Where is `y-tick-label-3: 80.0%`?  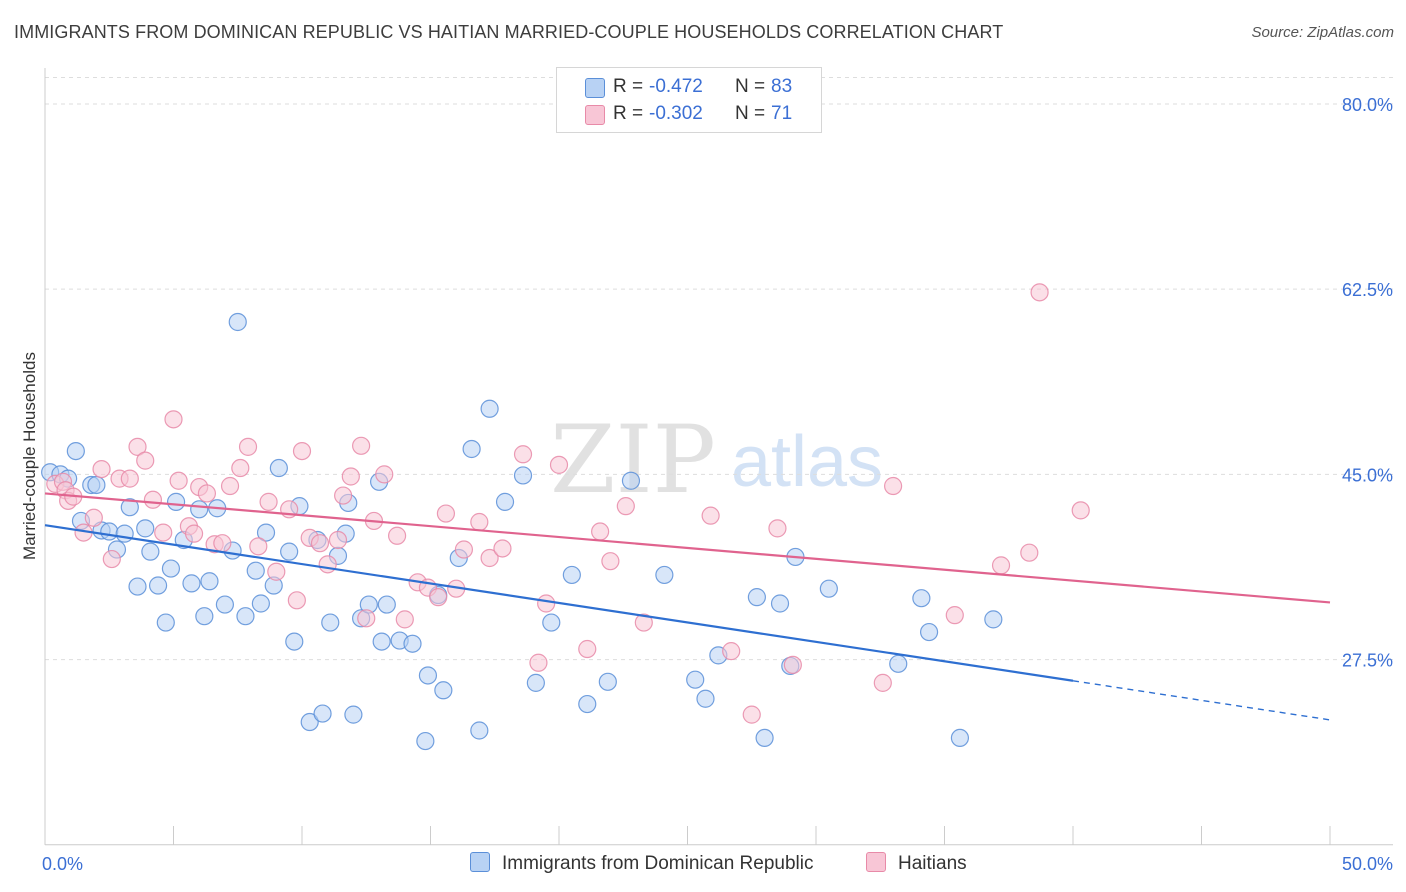
y-tick-label-3: 80.0% is located at coordinates (1367, 105).